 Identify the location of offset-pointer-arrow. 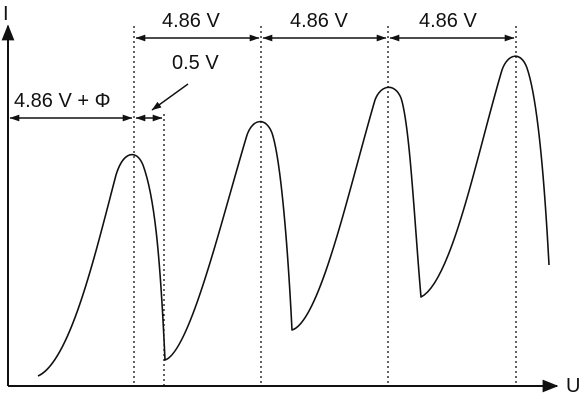
(170, 97).